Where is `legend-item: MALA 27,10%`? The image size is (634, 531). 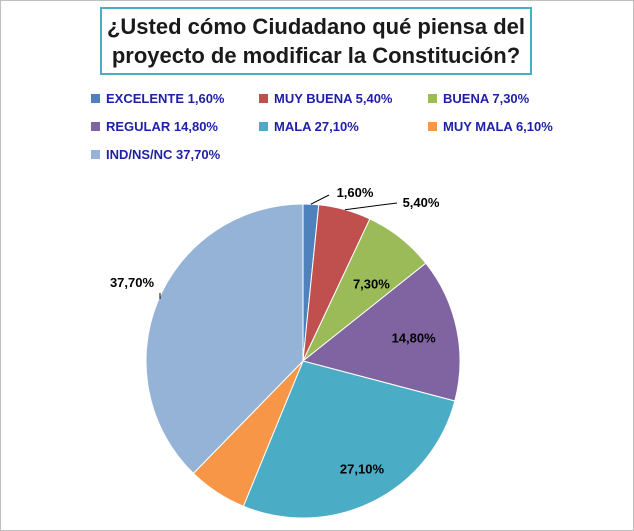 legend-item: MALA 27,10% is located at coordinates (309, 126).